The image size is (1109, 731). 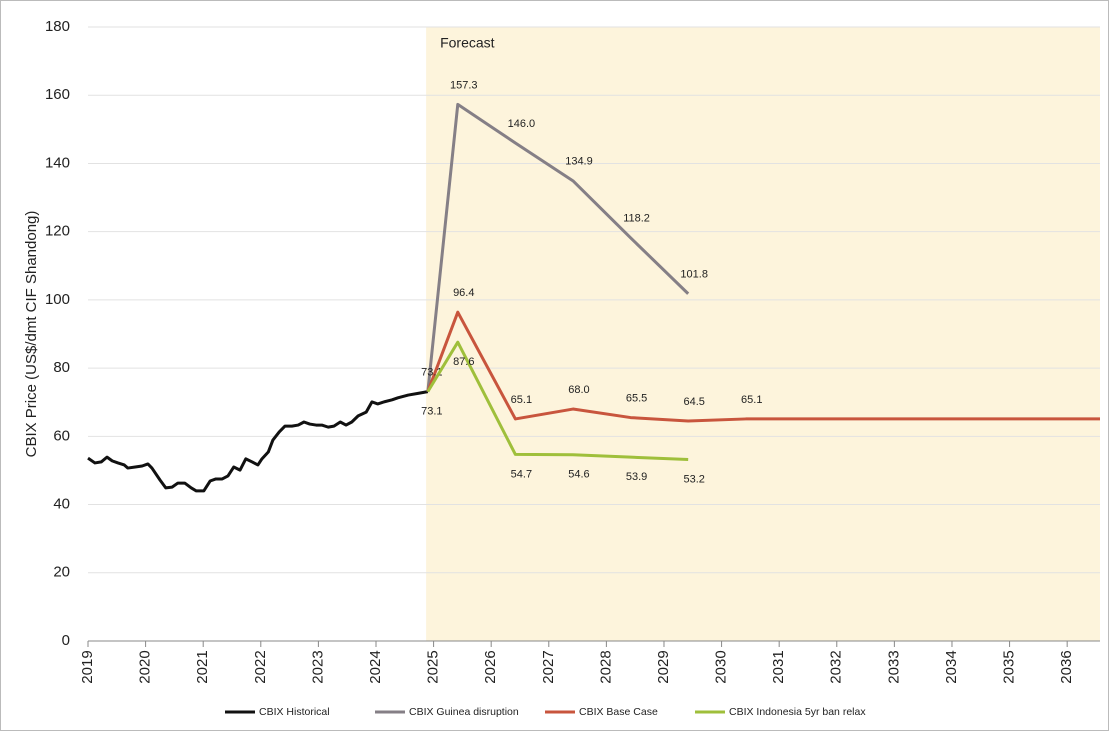 What do you see at coordinates (636, 398) in the screenshot?
I see `data-label: 65.5` at bounding box center [636, 398].